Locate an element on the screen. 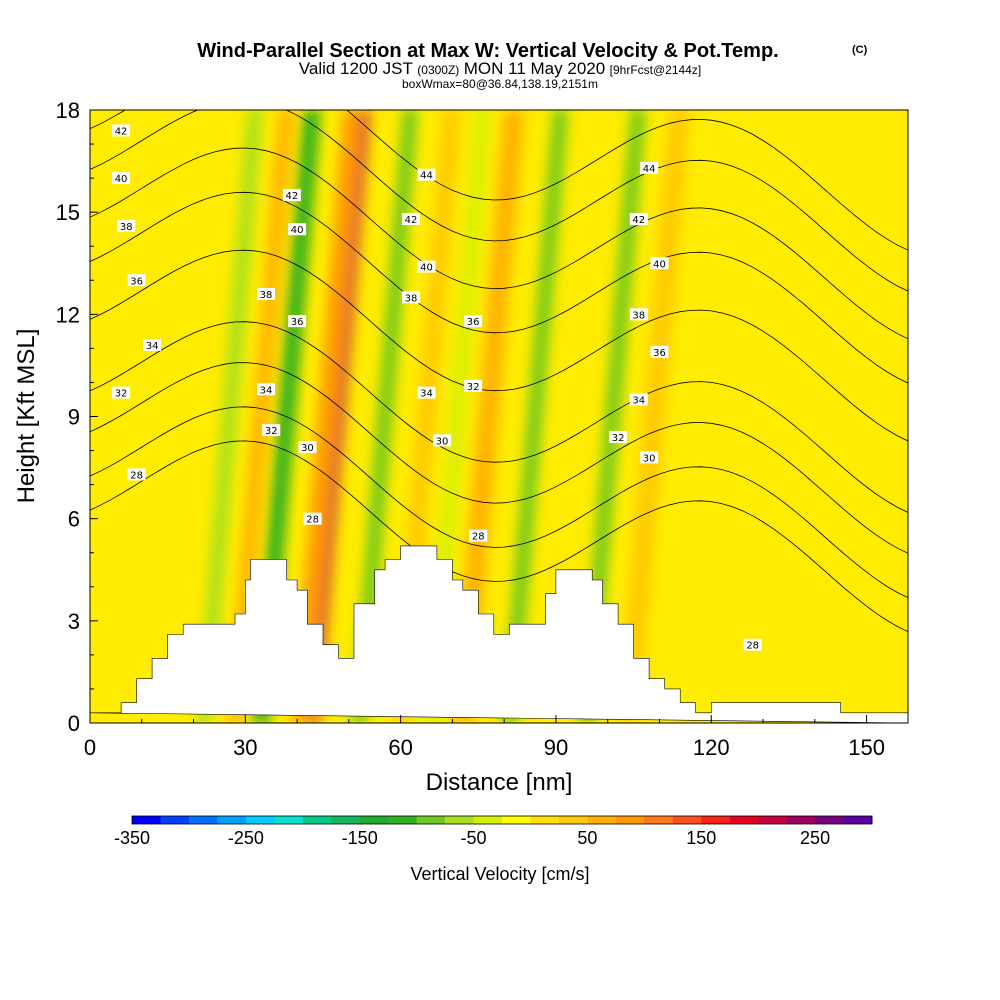 The image size is (1000, 1000). colorbar-ticks: -350 -250 -150 -50 50 150 250 is located at coordinates (472, 838).